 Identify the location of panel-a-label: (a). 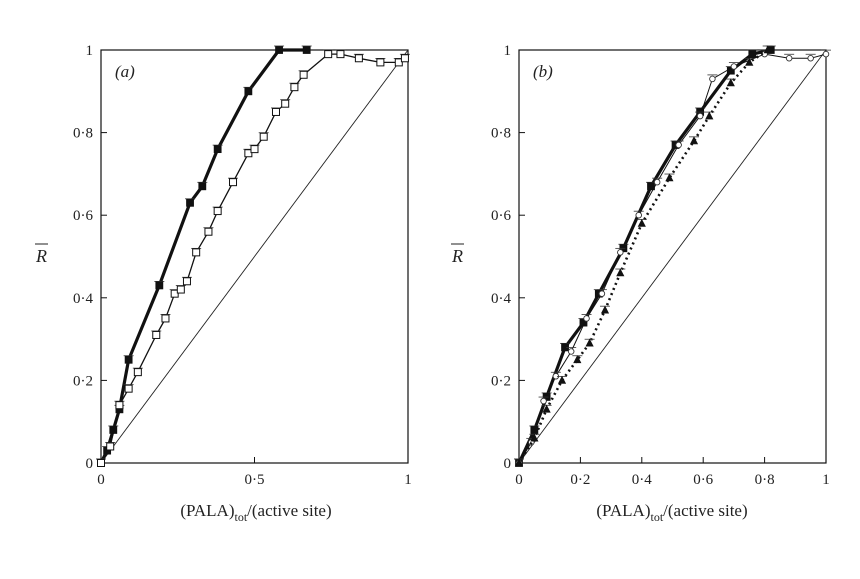
(125, 71).